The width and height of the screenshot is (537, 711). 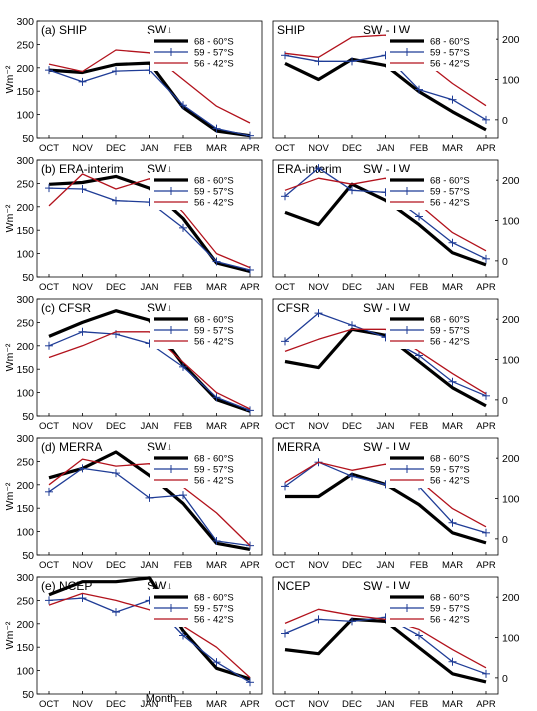 I want to click on panel-title: (d) MERRA, so click(x=71, y=447).